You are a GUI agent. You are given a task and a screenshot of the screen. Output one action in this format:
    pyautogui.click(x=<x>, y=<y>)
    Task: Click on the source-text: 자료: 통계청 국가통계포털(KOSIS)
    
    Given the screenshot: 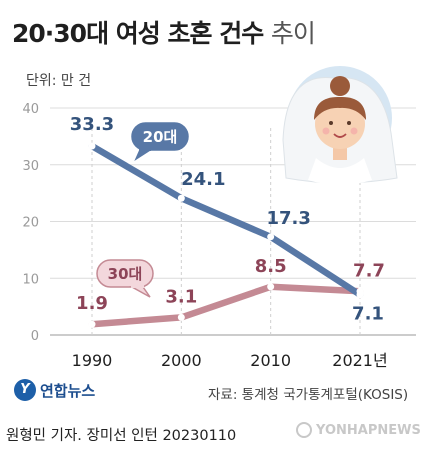 What is the action you would take?
    pyautogui.click(x=308, y=395)
    